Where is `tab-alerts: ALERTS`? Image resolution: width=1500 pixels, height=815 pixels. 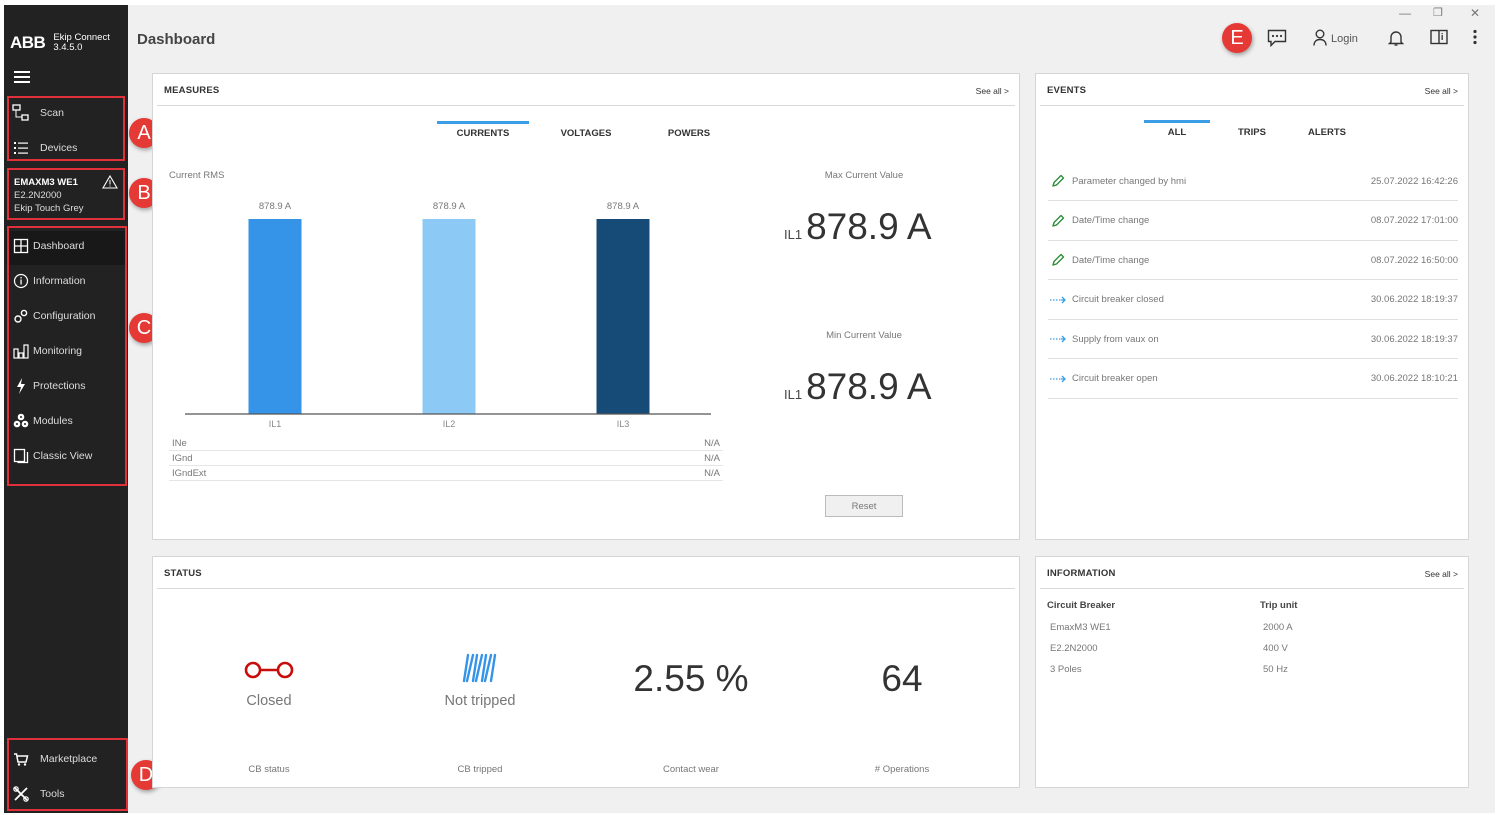 tab-alerts: ALERTS is located at coordinates (1327, 132).